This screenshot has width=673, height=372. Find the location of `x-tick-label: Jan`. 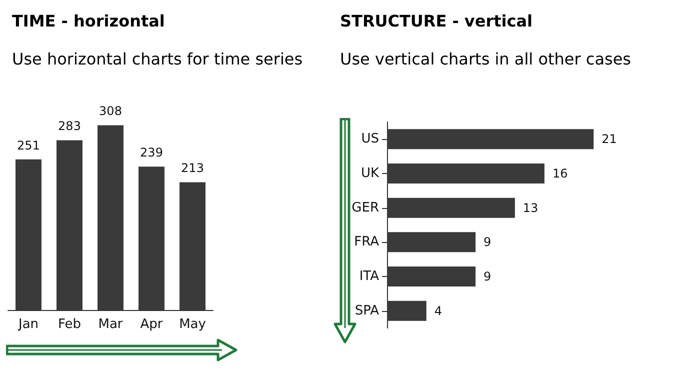

x-tick-label: Jan is located at coordinates (28, 324).